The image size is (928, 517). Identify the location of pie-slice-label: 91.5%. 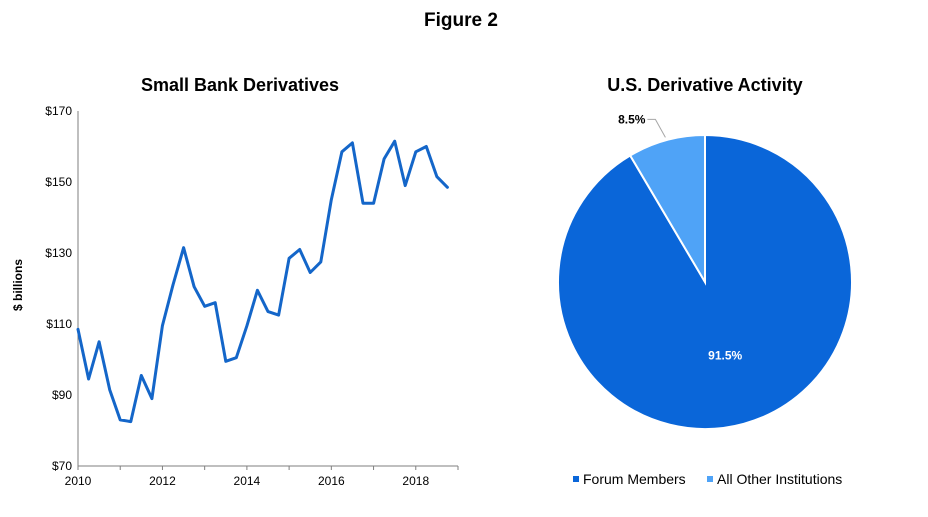
(725, 356).